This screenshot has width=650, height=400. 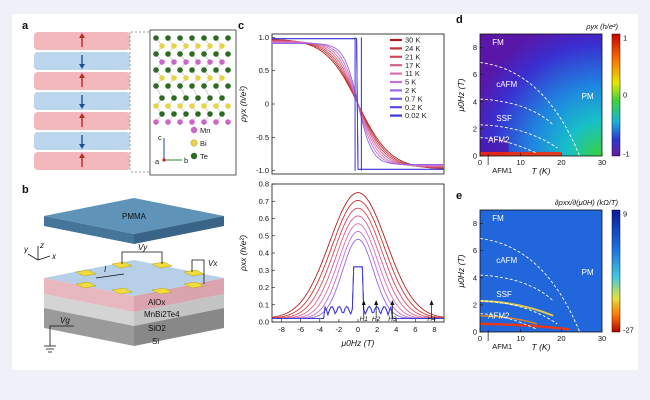 I want to click on z-axis-label: z, so click(x=41, y=245).